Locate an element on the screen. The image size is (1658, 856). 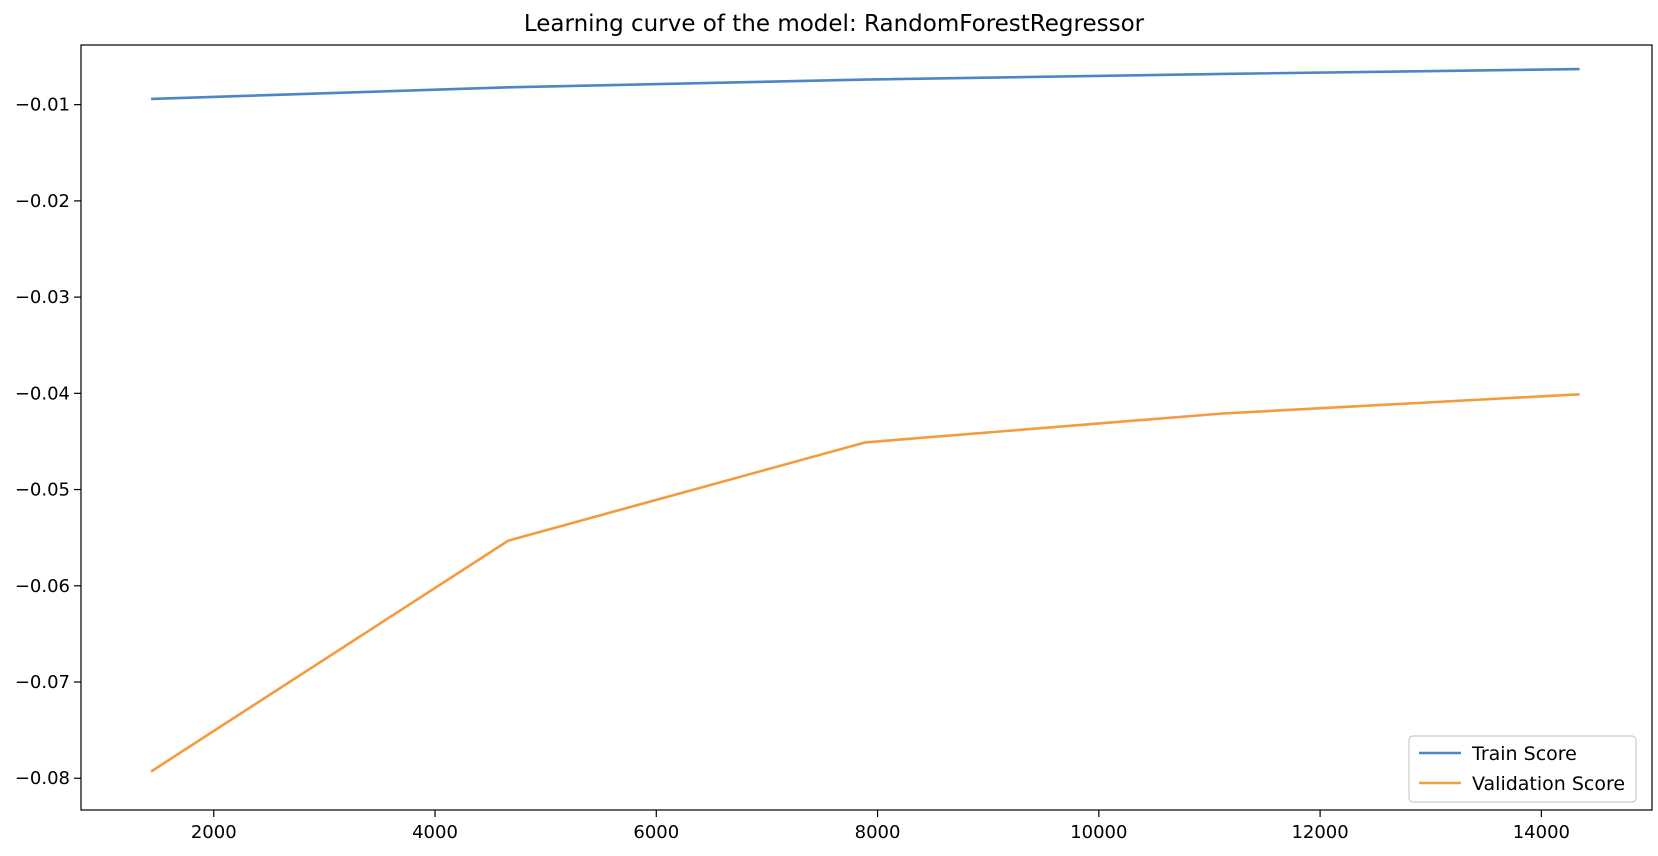
x-tick-label: 14000 is located at coordinates (1541, 832).